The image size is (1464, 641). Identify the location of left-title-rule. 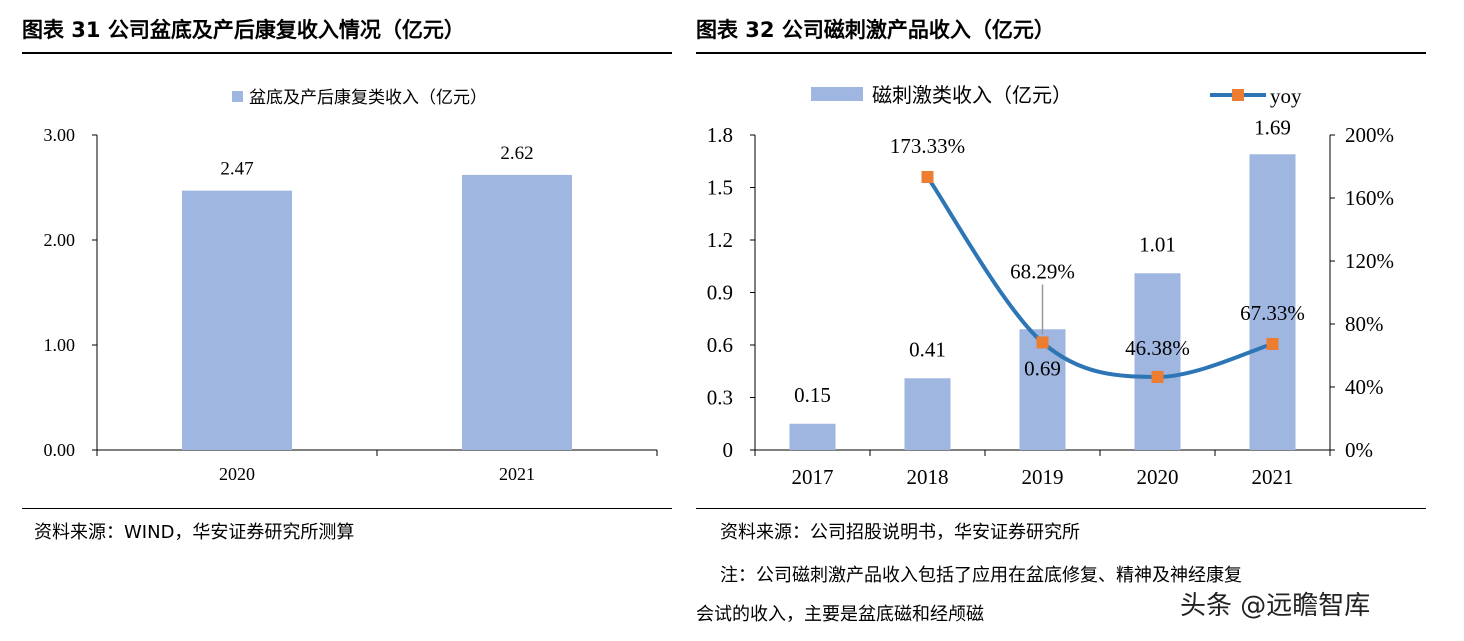
(347, 53).